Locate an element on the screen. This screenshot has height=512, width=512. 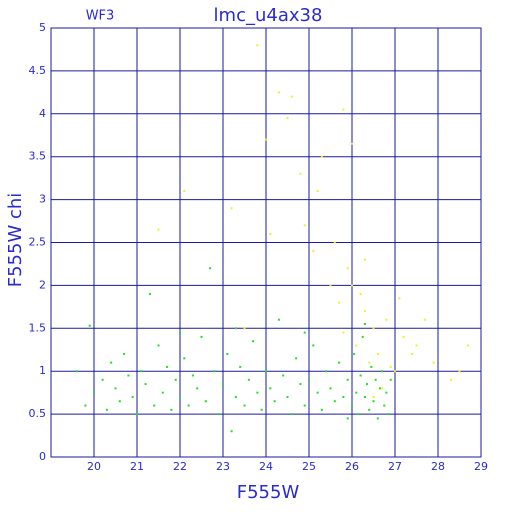
x-tick-label: 27 is located at coordinates (395, 466).